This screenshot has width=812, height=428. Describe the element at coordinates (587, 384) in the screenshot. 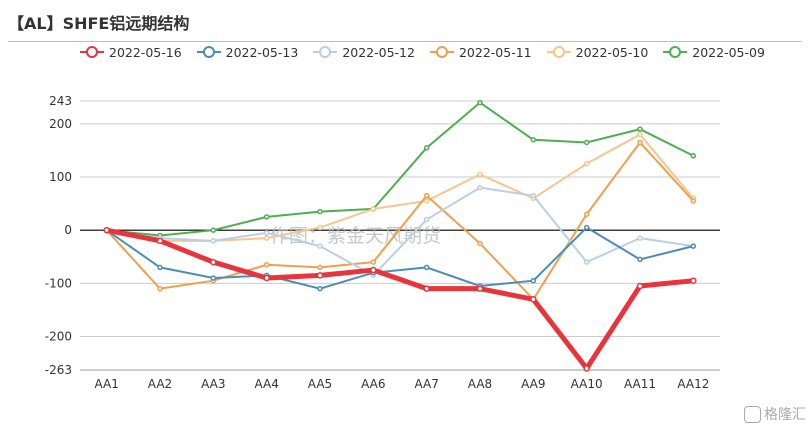

I see `x-tick-label: AA10` at that location.